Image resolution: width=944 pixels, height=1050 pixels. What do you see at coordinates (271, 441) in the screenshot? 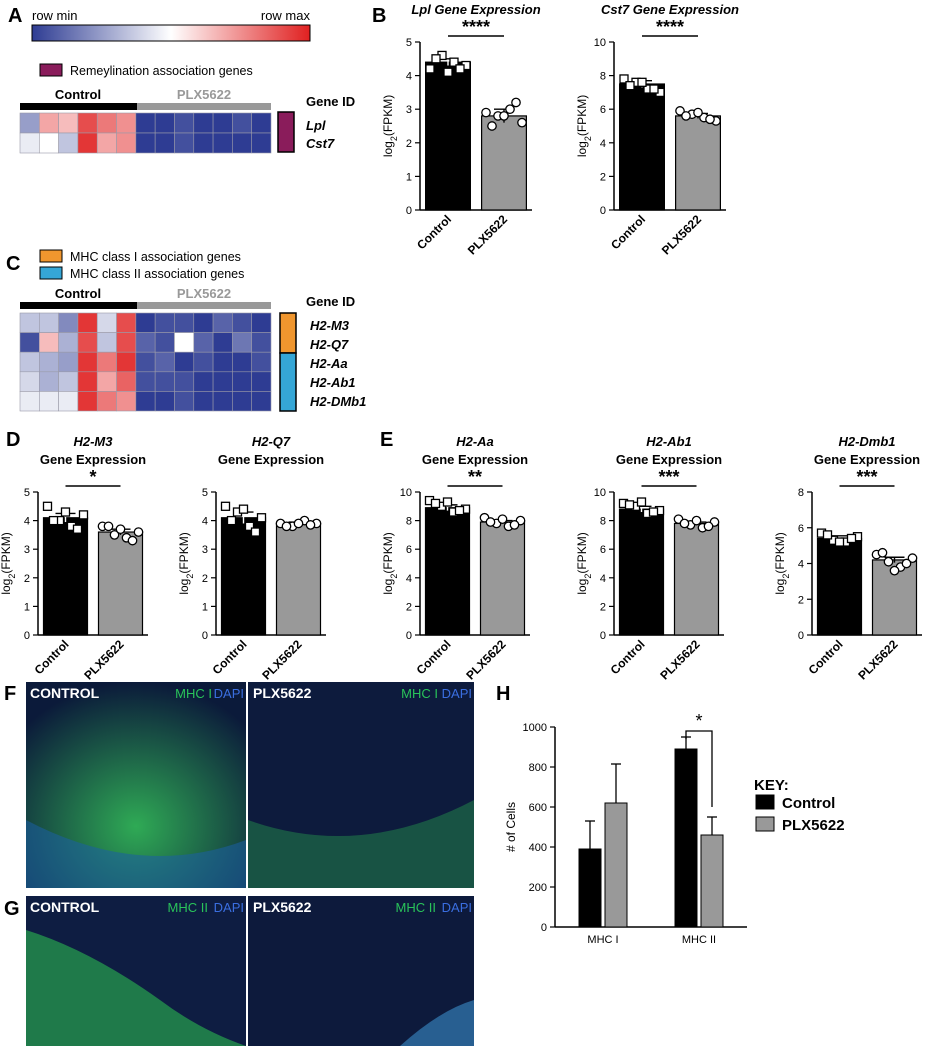
I see `chart-title: H2-Q7` at bounding box center [271, 441].